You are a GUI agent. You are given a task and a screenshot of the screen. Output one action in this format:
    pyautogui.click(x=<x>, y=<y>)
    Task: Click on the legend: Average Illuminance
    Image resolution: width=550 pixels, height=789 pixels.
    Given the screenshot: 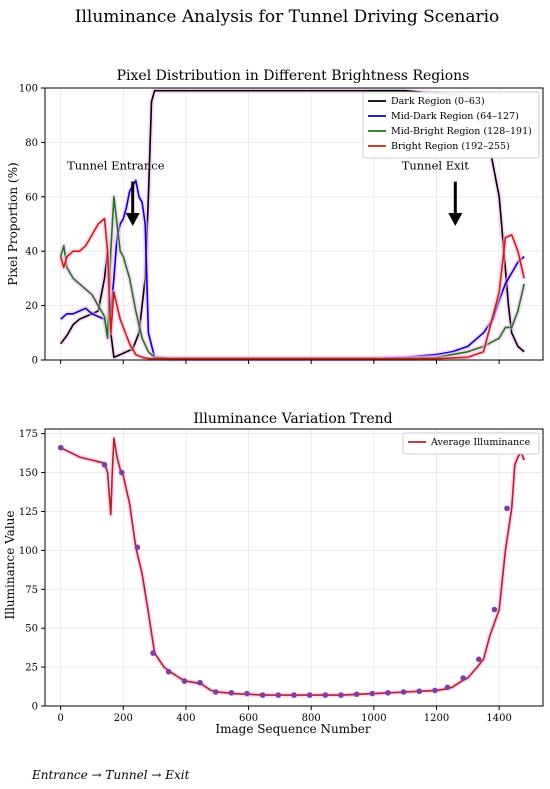 What is the action you would take?
    pyautogui.click(x=471, y=443)
    